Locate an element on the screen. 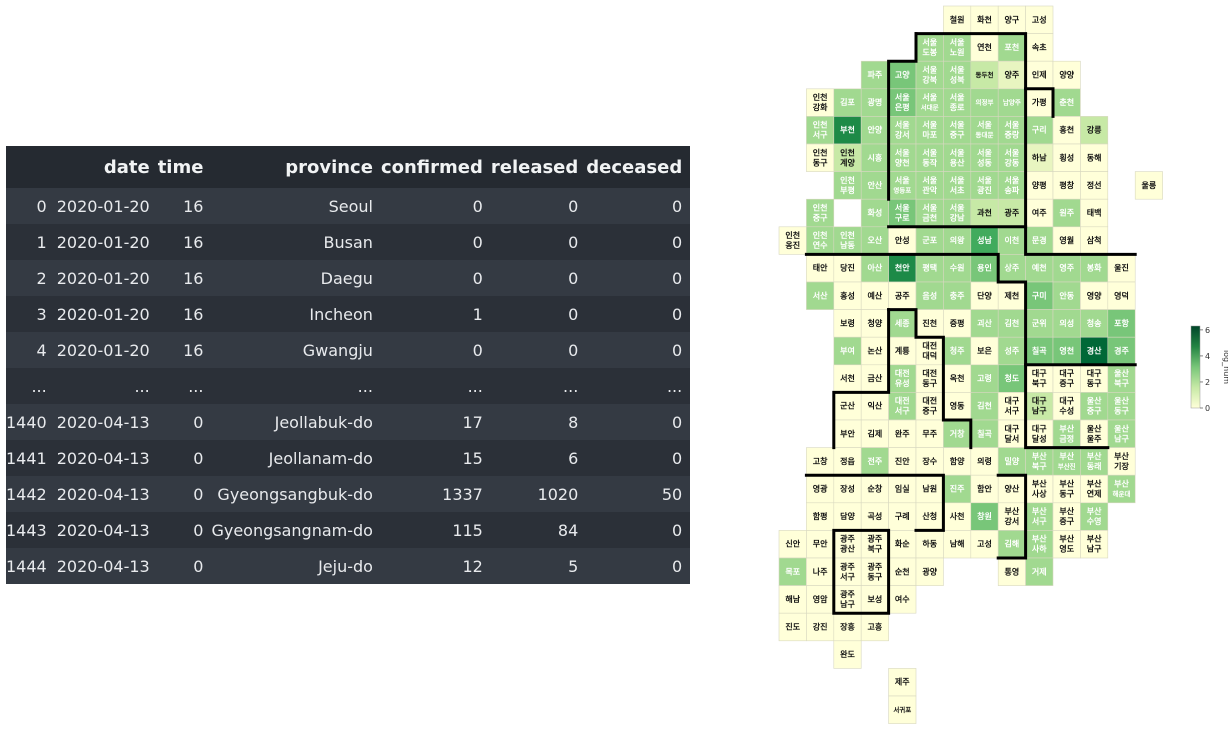 The height and width of the screenshot is (732, 1228). map-tile-label: 동두천 is located at coordinates (985, 74).